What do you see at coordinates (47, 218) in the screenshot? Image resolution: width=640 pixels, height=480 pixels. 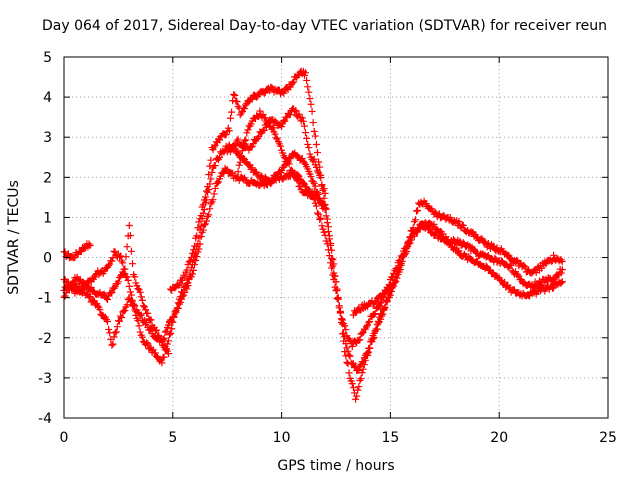 I see `y-tick-label: 1` at bounding box center [47, 218].